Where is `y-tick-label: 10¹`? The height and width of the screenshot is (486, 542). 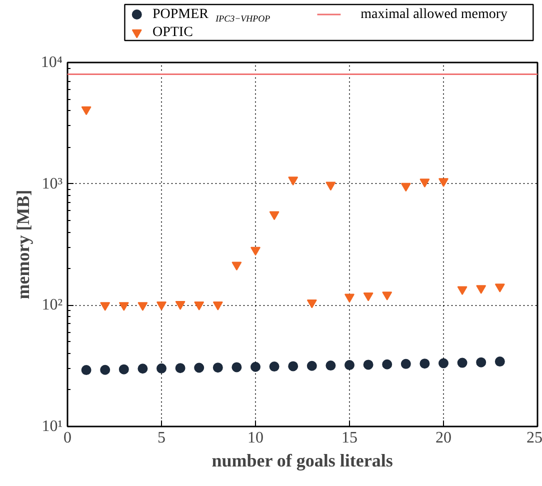 y-tick-label: 10¹ is located at coordinates (52, 426).